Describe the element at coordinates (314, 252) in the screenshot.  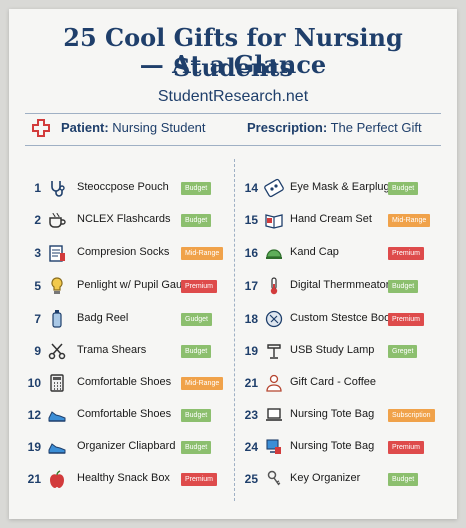
I see `gift-label: Kand Cap` at that location.